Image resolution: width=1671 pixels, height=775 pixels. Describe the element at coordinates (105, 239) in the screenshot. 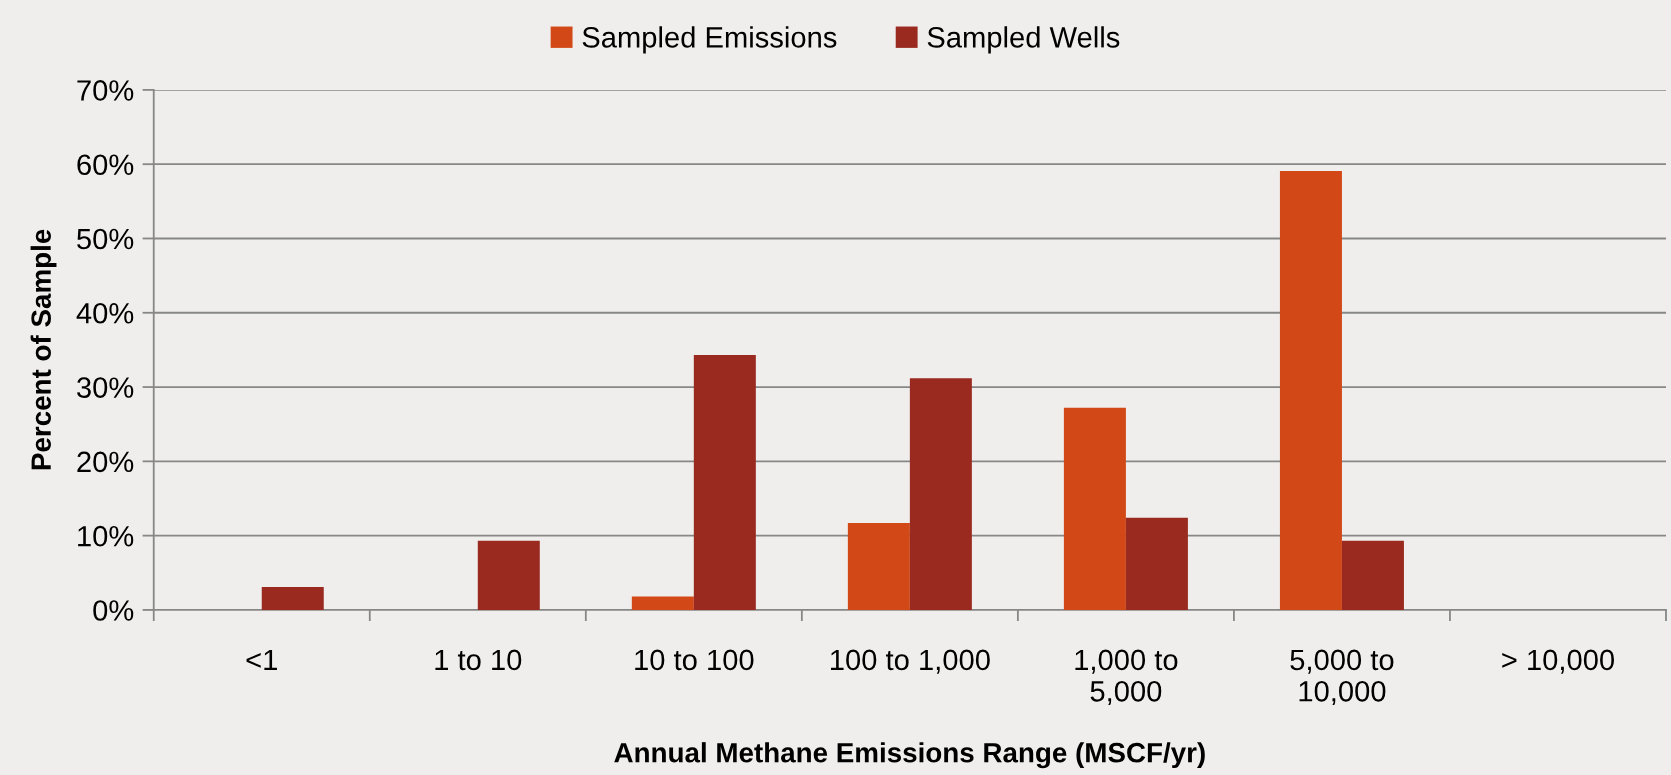

I see `y-tick-label: 50%` at that location.